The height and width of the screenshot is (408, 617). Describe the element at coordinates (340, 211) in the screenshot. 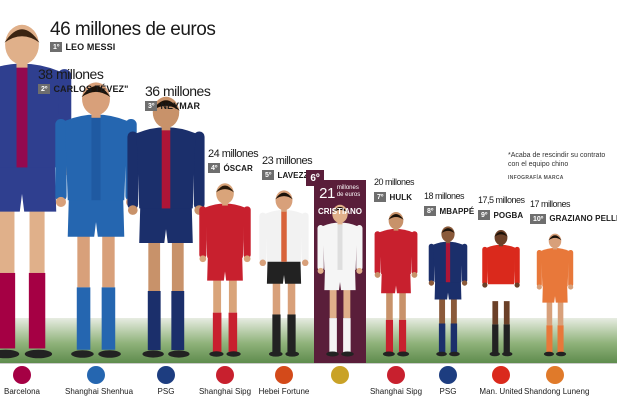

I see `player-name: CRISTIANO` at that location.